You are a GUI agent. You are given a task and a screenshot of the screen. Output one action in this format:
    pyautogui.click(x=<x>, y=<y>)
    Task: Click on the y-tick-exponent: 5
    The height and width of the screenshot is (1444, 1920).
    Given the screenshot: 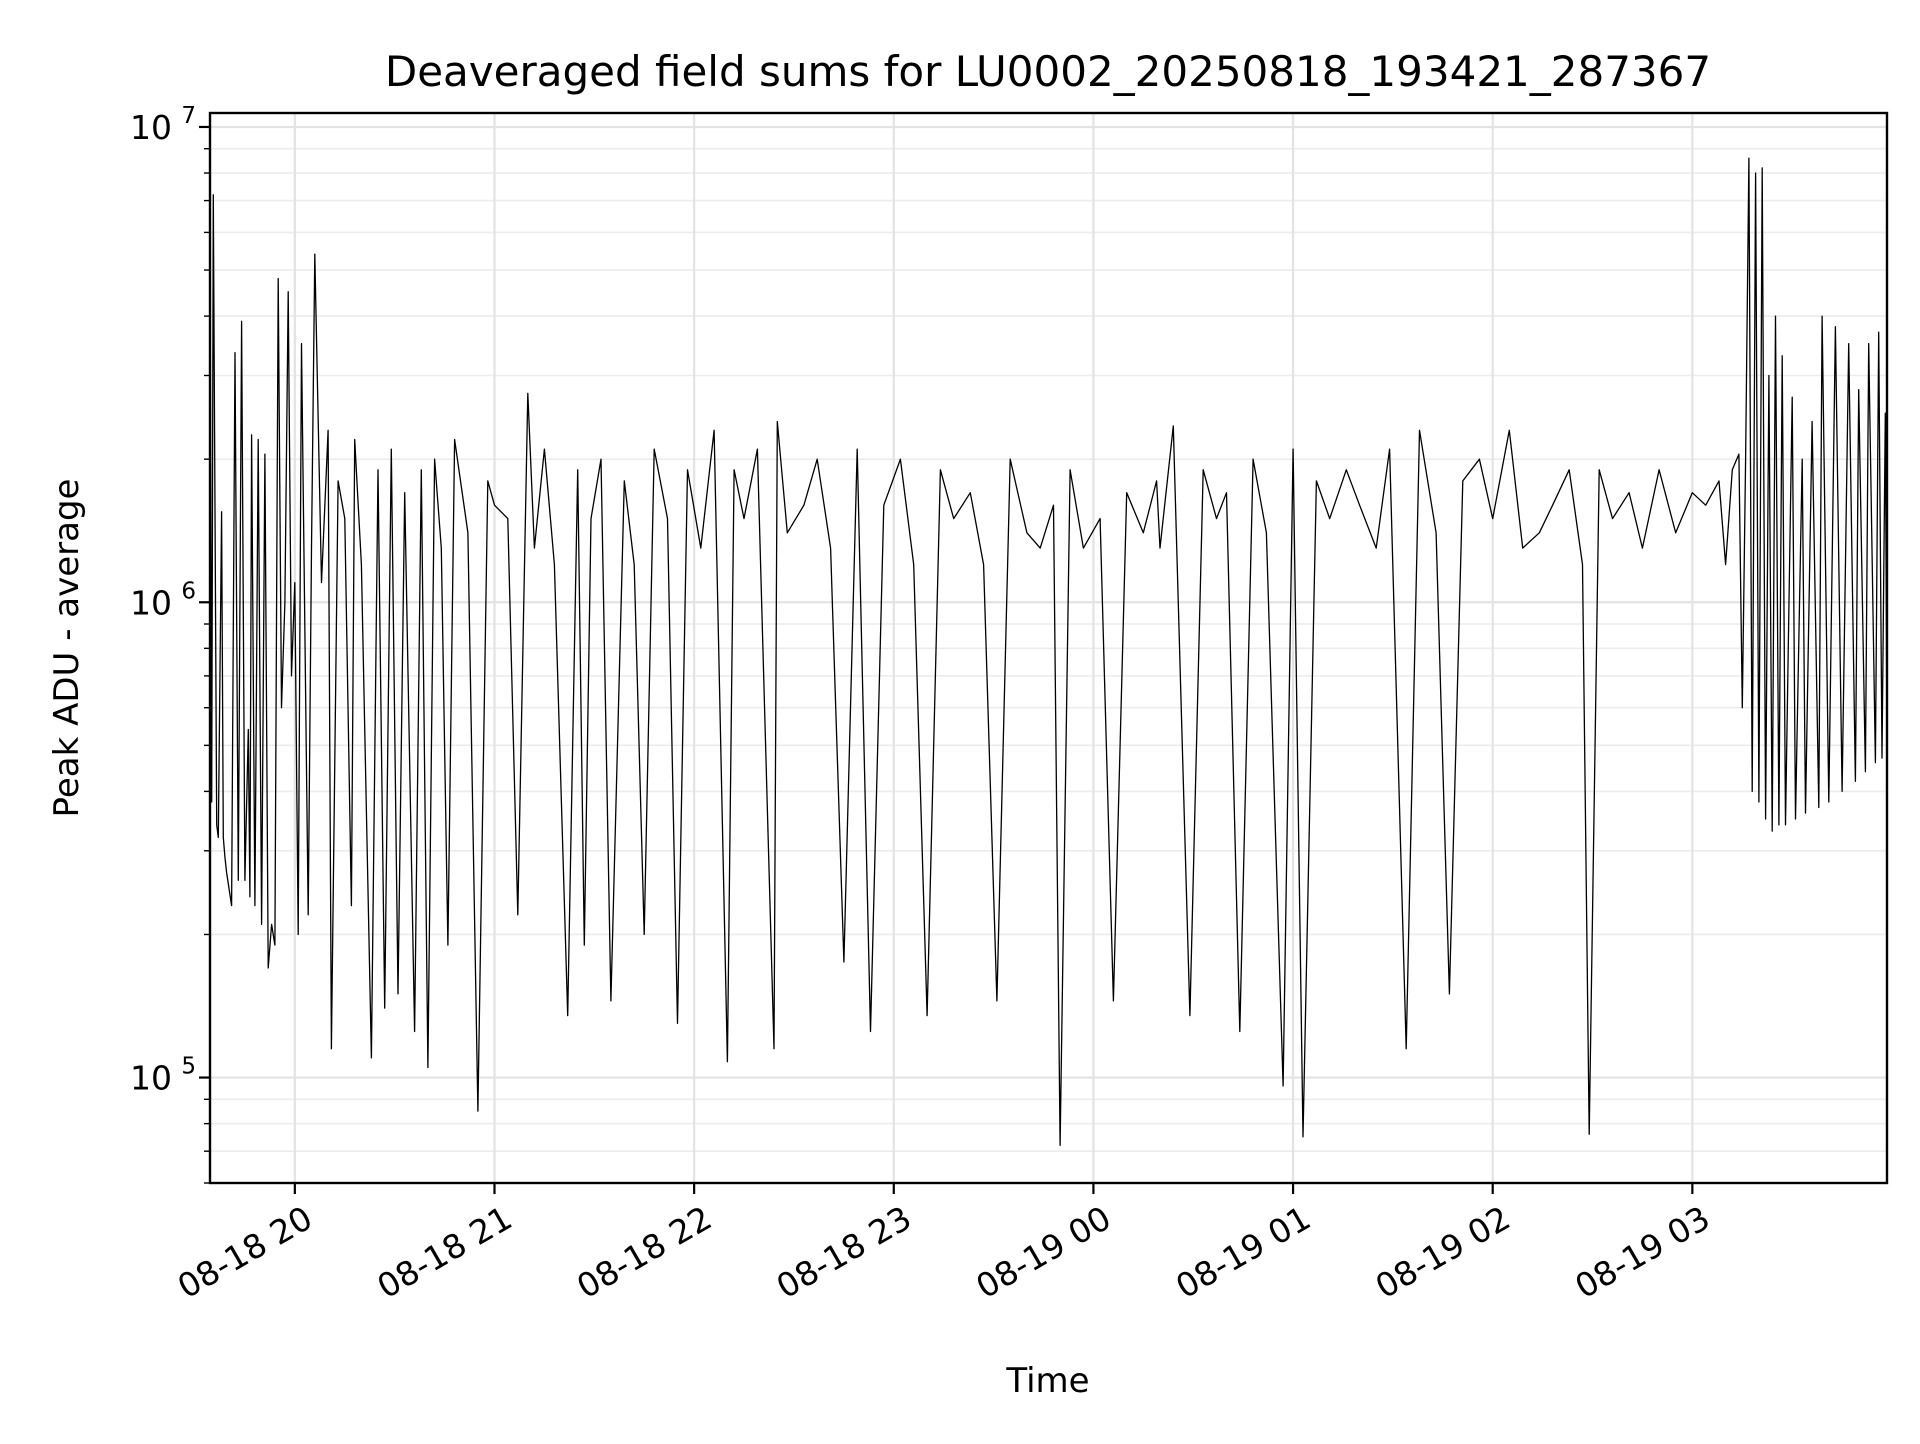 What is the action you would take?
    pyautogui.click(x=188, y=1067)
    